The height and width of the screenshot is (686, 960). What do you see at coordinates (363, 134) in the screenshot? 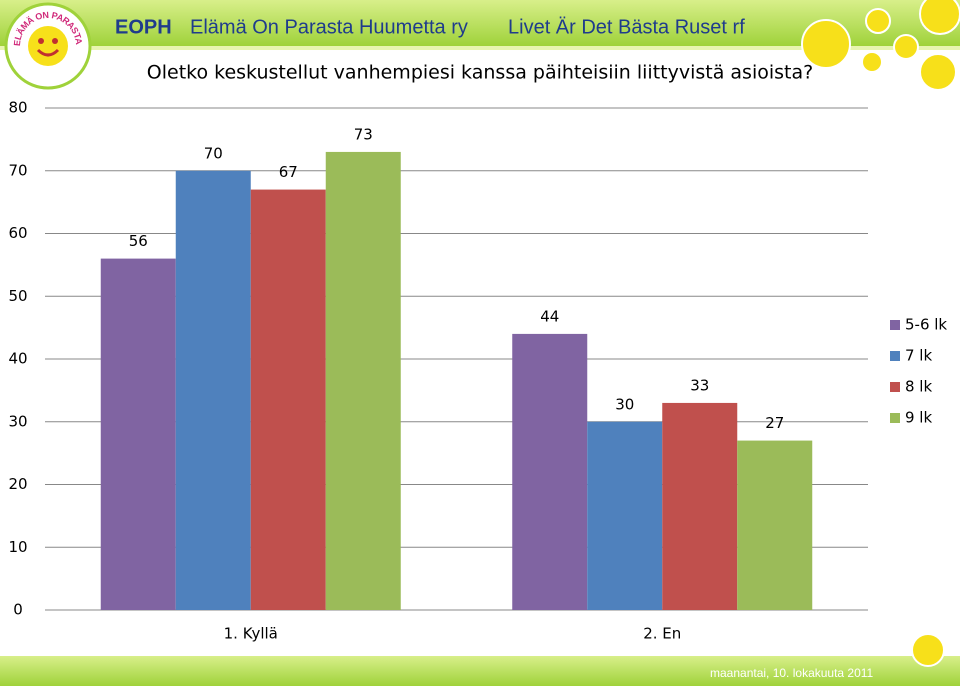
I see `value-label: 73` at bounding box center [363, 134].